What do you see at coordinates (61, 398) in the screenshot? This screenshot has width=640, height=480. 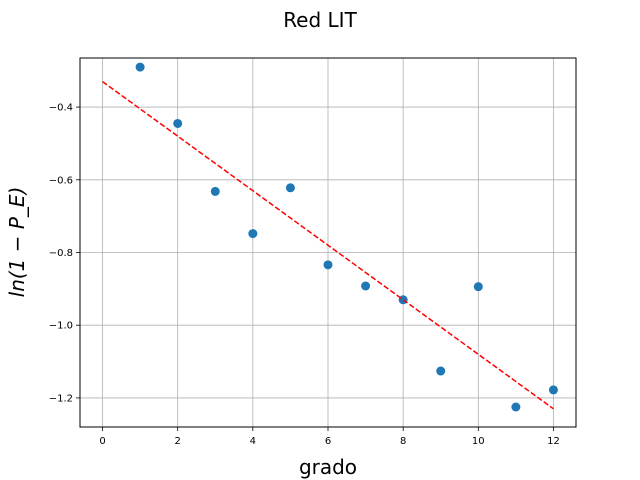 I see `y-tick-label: −1.2` at bounding box center [61, 398].